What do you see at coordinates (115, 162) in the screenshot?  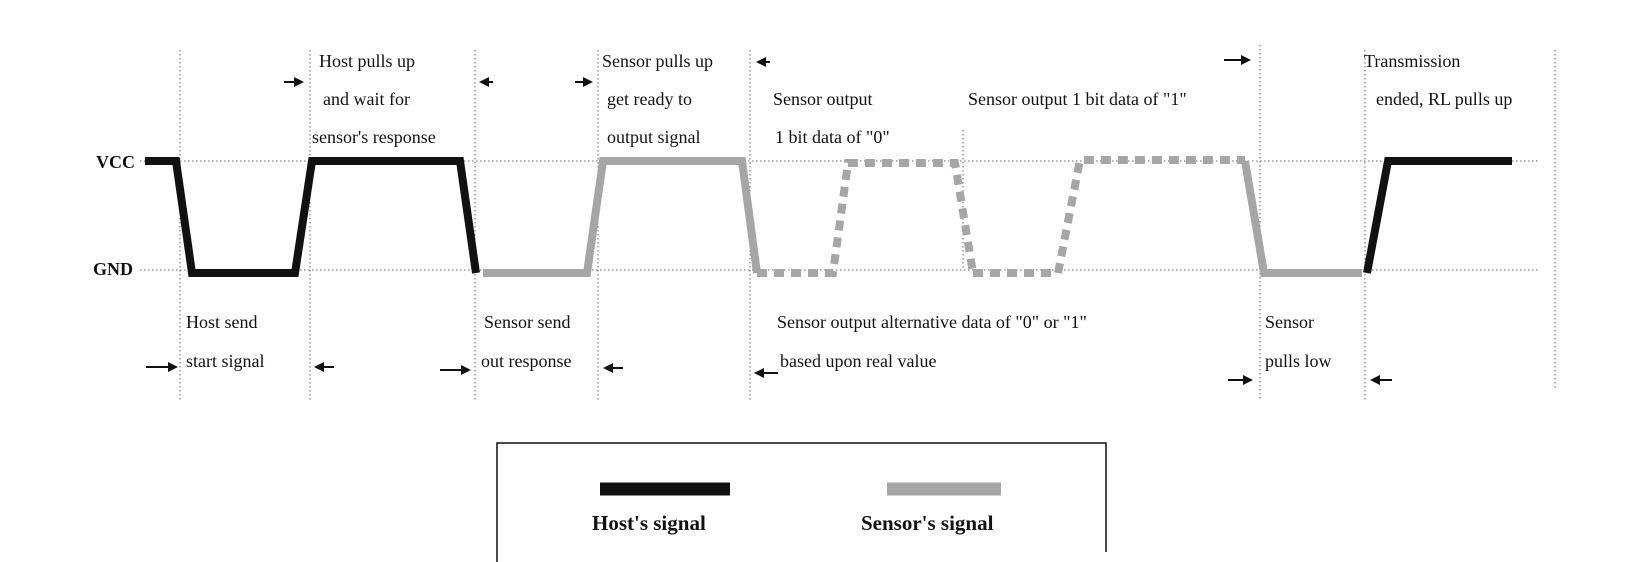 I see `vcc-label: VCC` at bounding box center [115, 162].